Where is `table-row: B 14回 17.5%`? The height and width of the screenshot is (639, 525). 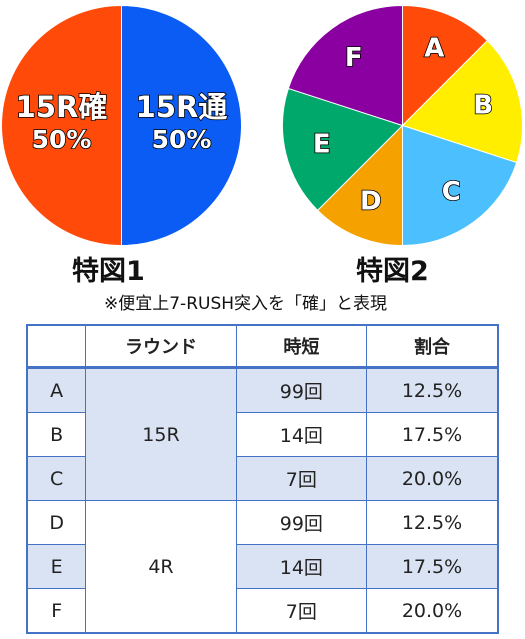
table-row: B 14回 17.5% is located at coordinates (262, 434).